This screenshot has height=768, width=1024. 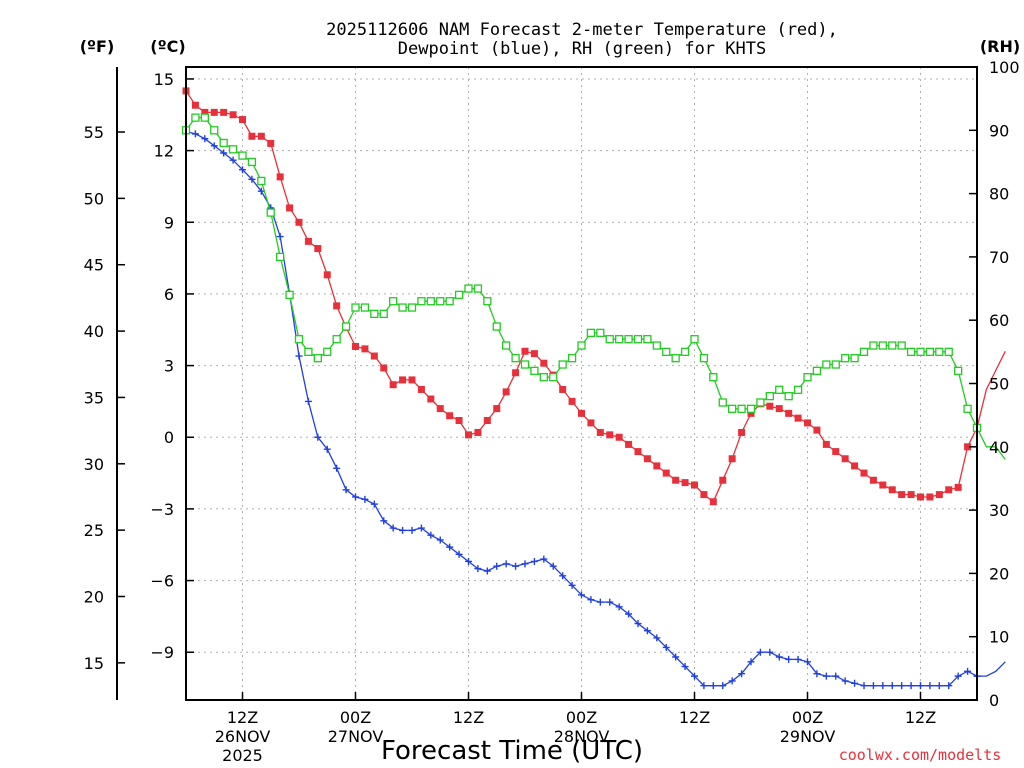 What do you see at coordinates (999, 130) in the screenshot?
I see `rh-tick-label: 90` at bounding box center [999, 130].